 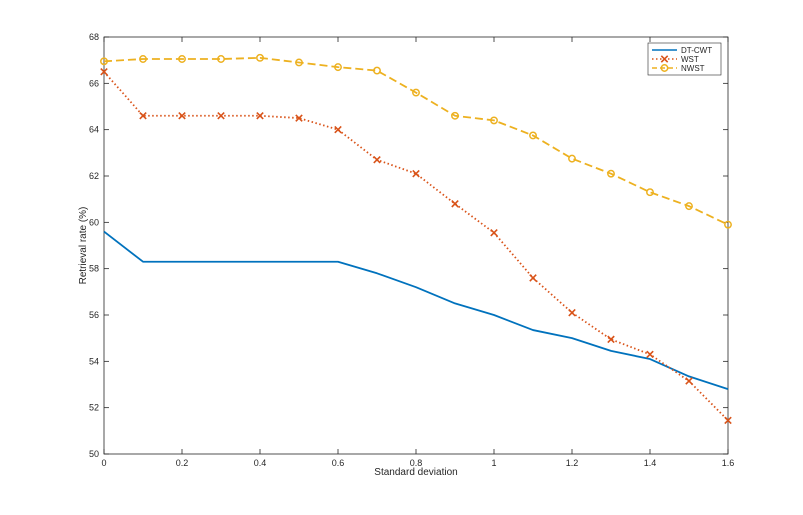 What do you see at coordinates (696, 50) in the screenshot?
I see `legend-label: DT-CWT` at bounding box center [696, 50].